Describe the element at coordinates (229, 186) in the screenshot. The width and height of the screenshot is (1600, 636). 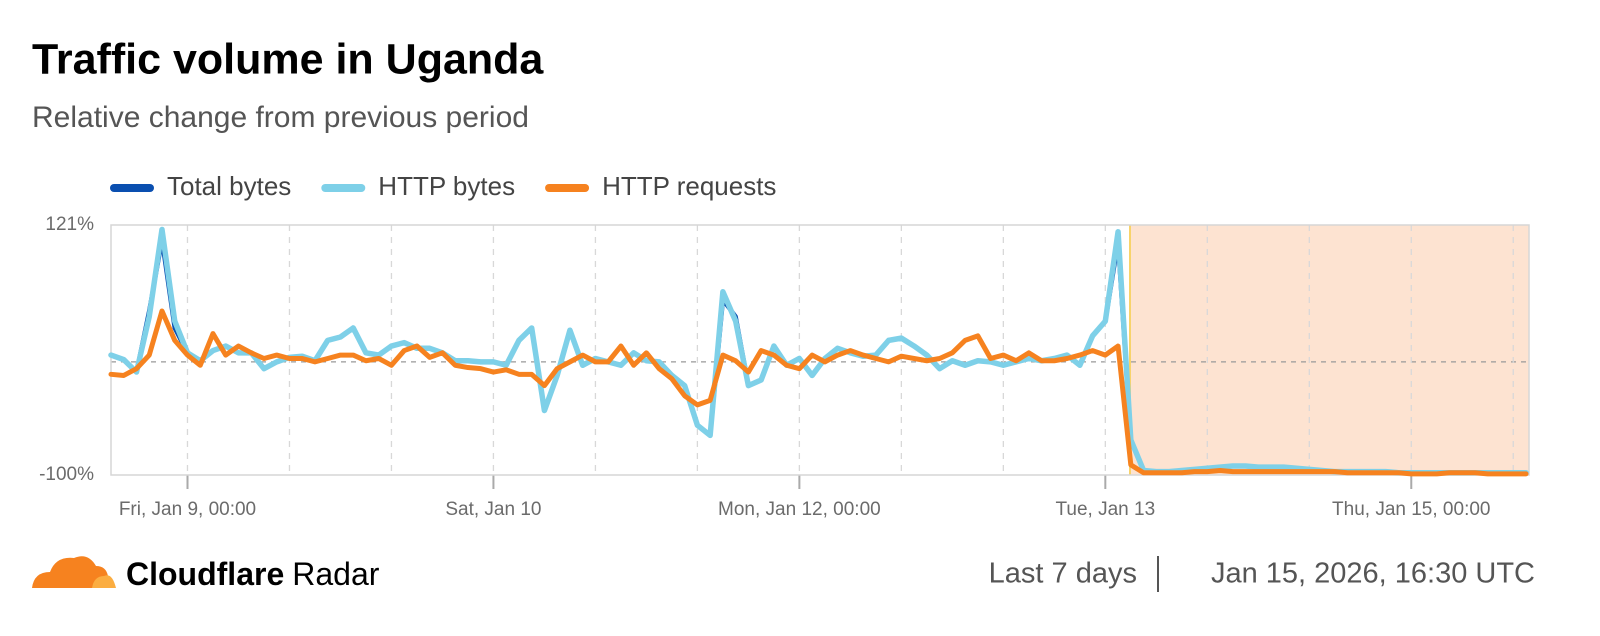
I see `legend-label: Total bytes` at that location.